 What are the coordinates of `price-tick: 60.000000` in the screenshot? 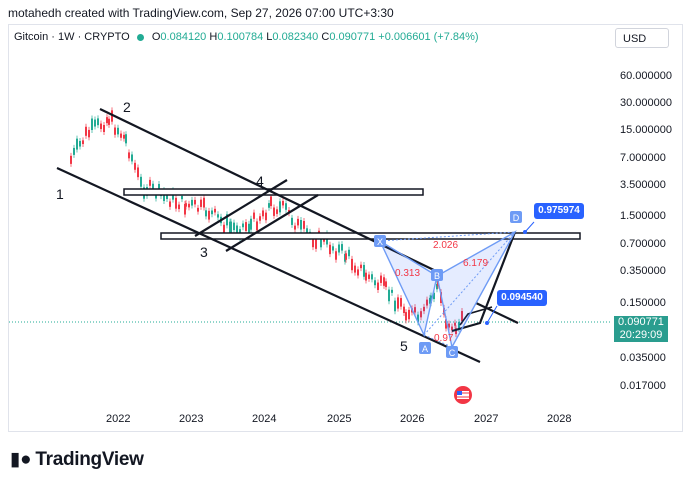 It's located at (646, 76).